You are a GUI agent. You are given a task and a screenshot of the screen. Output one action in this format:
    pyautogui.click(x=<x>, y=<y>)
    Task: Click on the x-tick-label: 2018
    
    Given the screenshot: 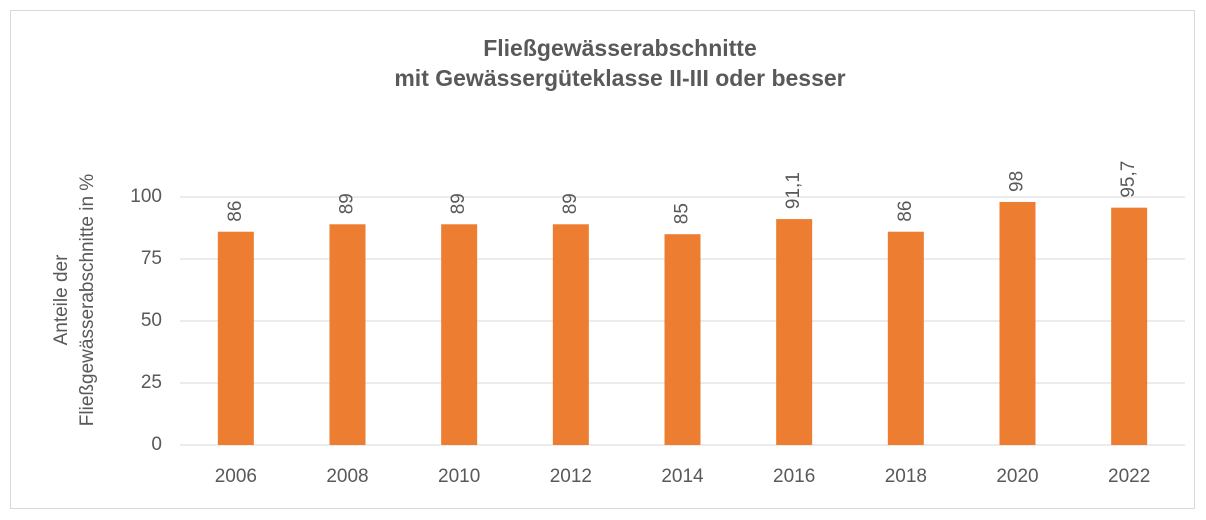 What is the action you would take?
    pyautogui.click(x=906, y=476)
    